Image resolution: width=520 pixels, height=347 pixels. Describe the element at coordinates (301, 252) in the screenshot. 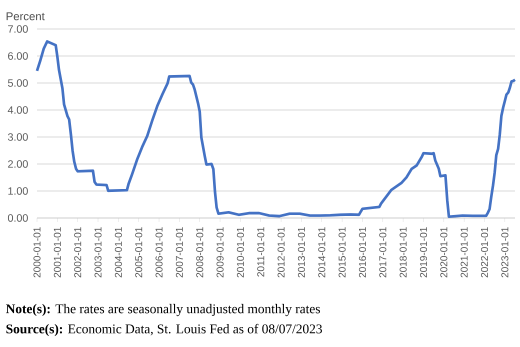

I see `x-tick-label: 2013-01-01` at that location.